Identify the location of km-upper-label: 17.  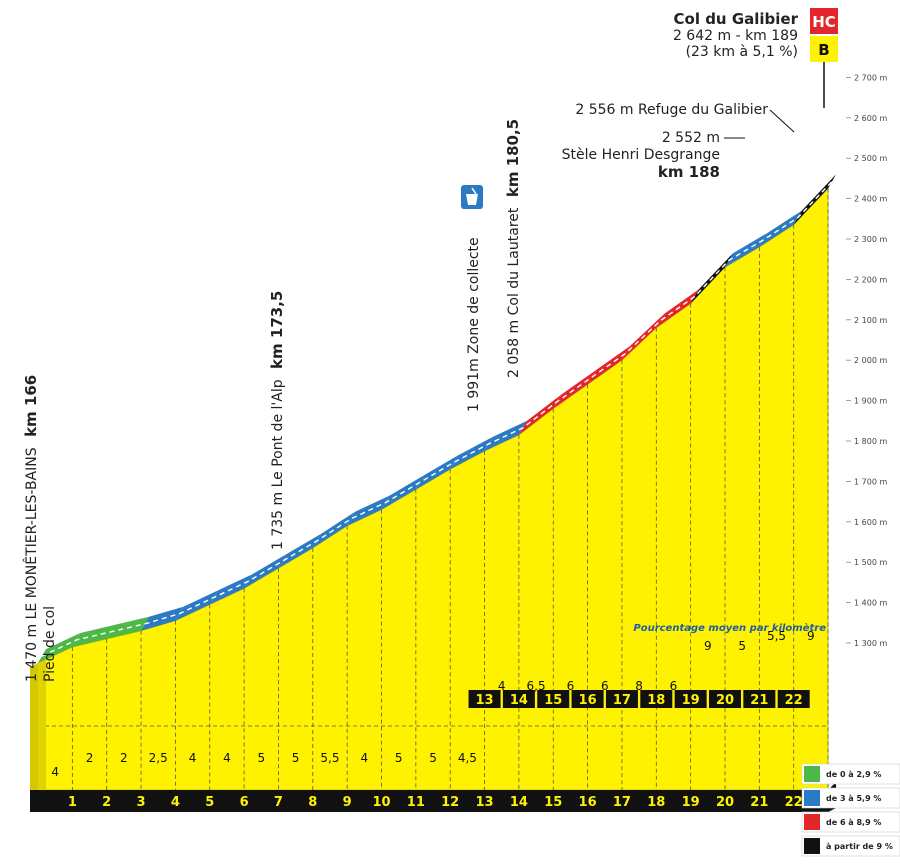
(622, 700).